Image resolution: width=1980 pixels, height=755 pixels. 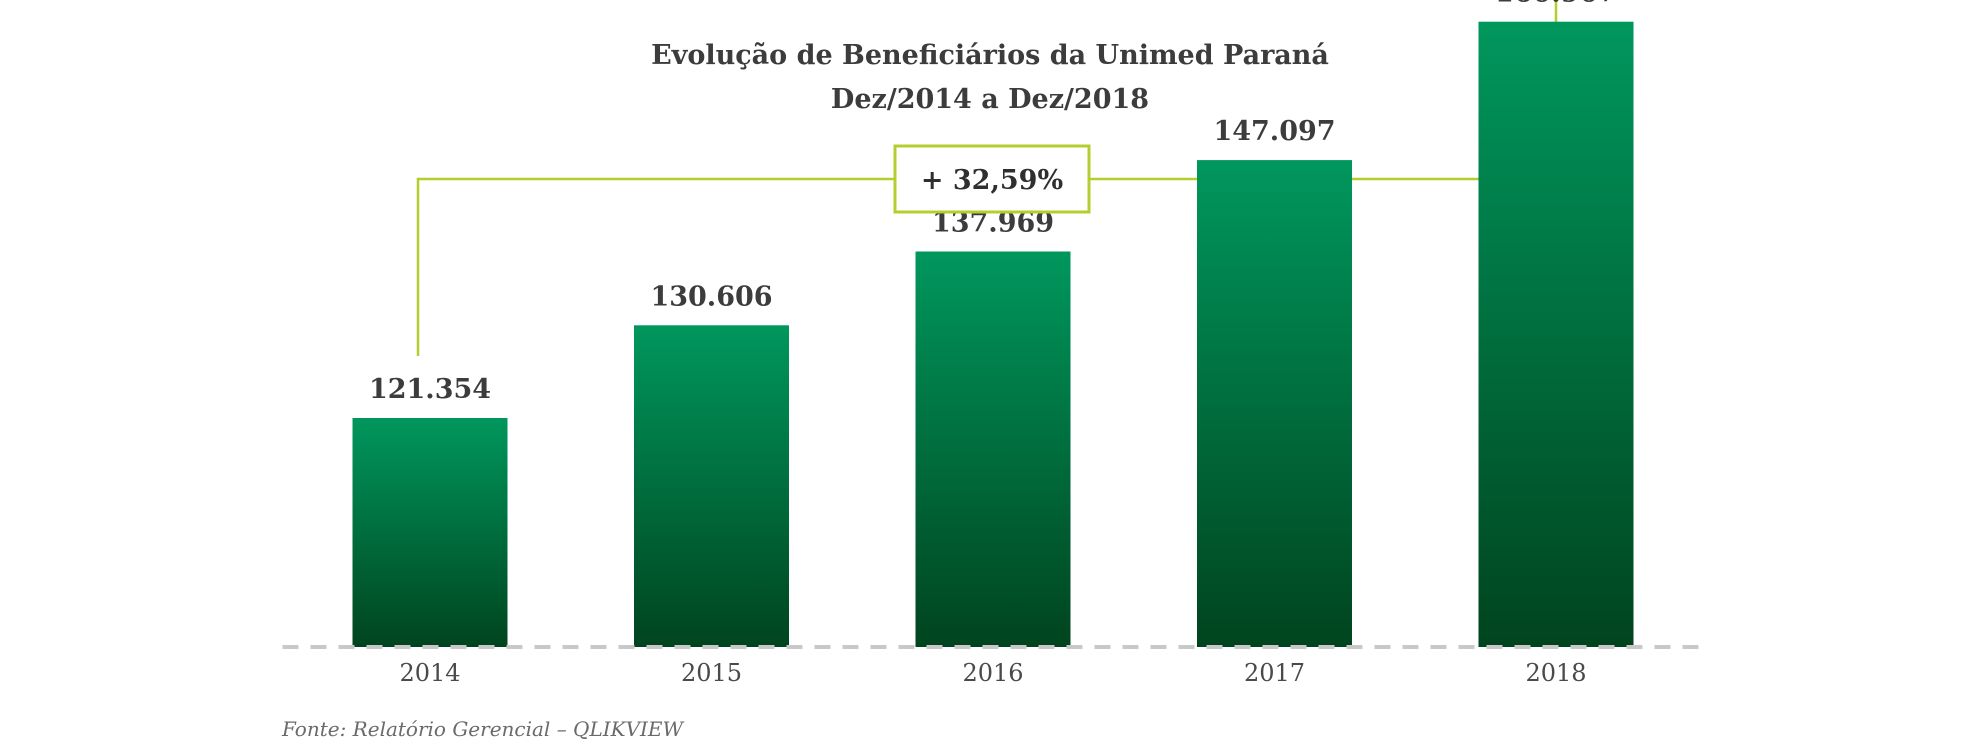 What do you see at coordinates (990, 99) in the screenshot?
I see `chart-subtitle: Dez/2014 a Dez/2018` at bounding box center [990, 99].